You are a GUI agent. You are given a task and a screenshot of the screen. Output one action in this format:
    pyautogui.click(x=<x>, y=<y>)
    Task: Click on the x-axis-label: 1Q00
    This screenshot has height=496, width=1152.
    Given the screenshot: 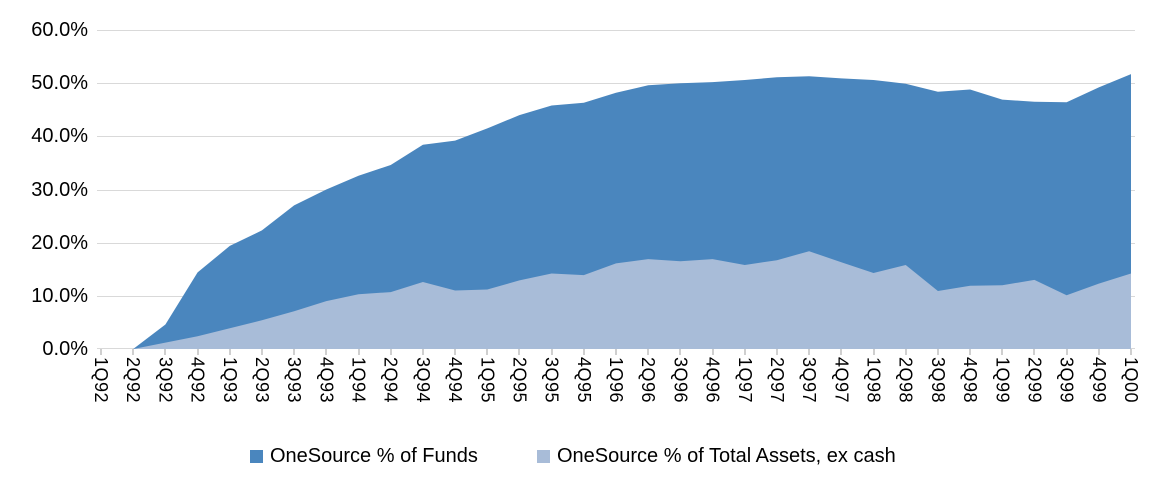 What is the action you would take?
    pyautogui.click(x=1131, y=380)
    